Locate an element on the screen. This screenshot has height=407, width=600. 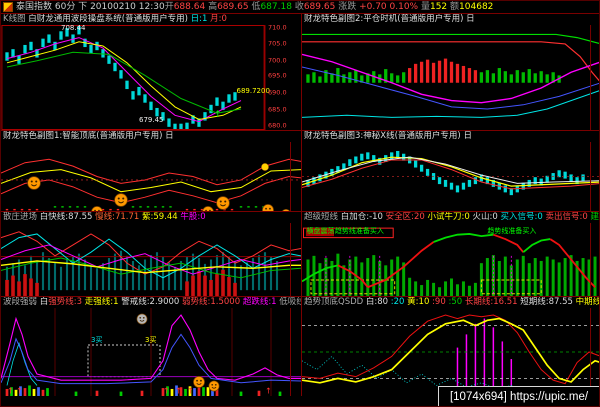
text-seg: 走强线:1 is located at coordinates (103, 302).